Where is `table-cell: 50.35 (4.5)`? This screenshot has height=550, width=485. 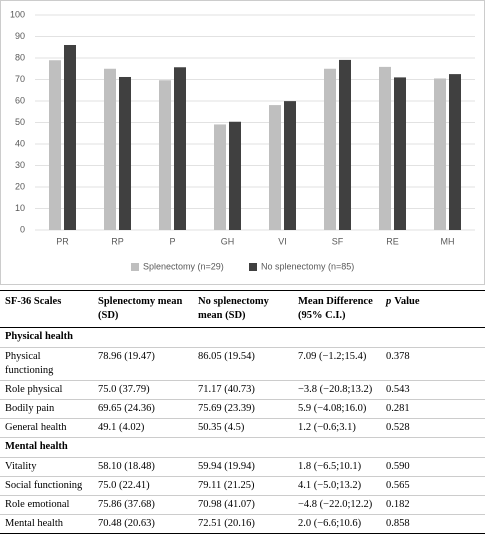
table-cell: 50.35 (4.5) is located at coordinates (243, 428).